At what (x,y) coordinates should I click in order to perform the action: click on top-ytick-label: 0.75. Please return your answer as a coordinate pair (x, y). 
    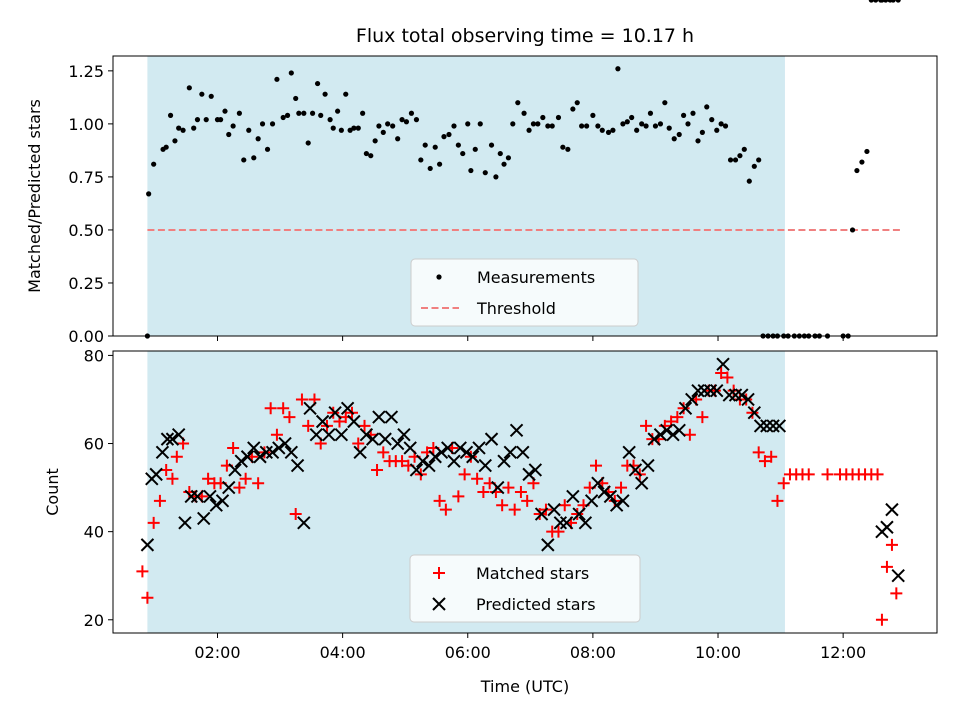
    Looking at the image, I should click on (86, 177).